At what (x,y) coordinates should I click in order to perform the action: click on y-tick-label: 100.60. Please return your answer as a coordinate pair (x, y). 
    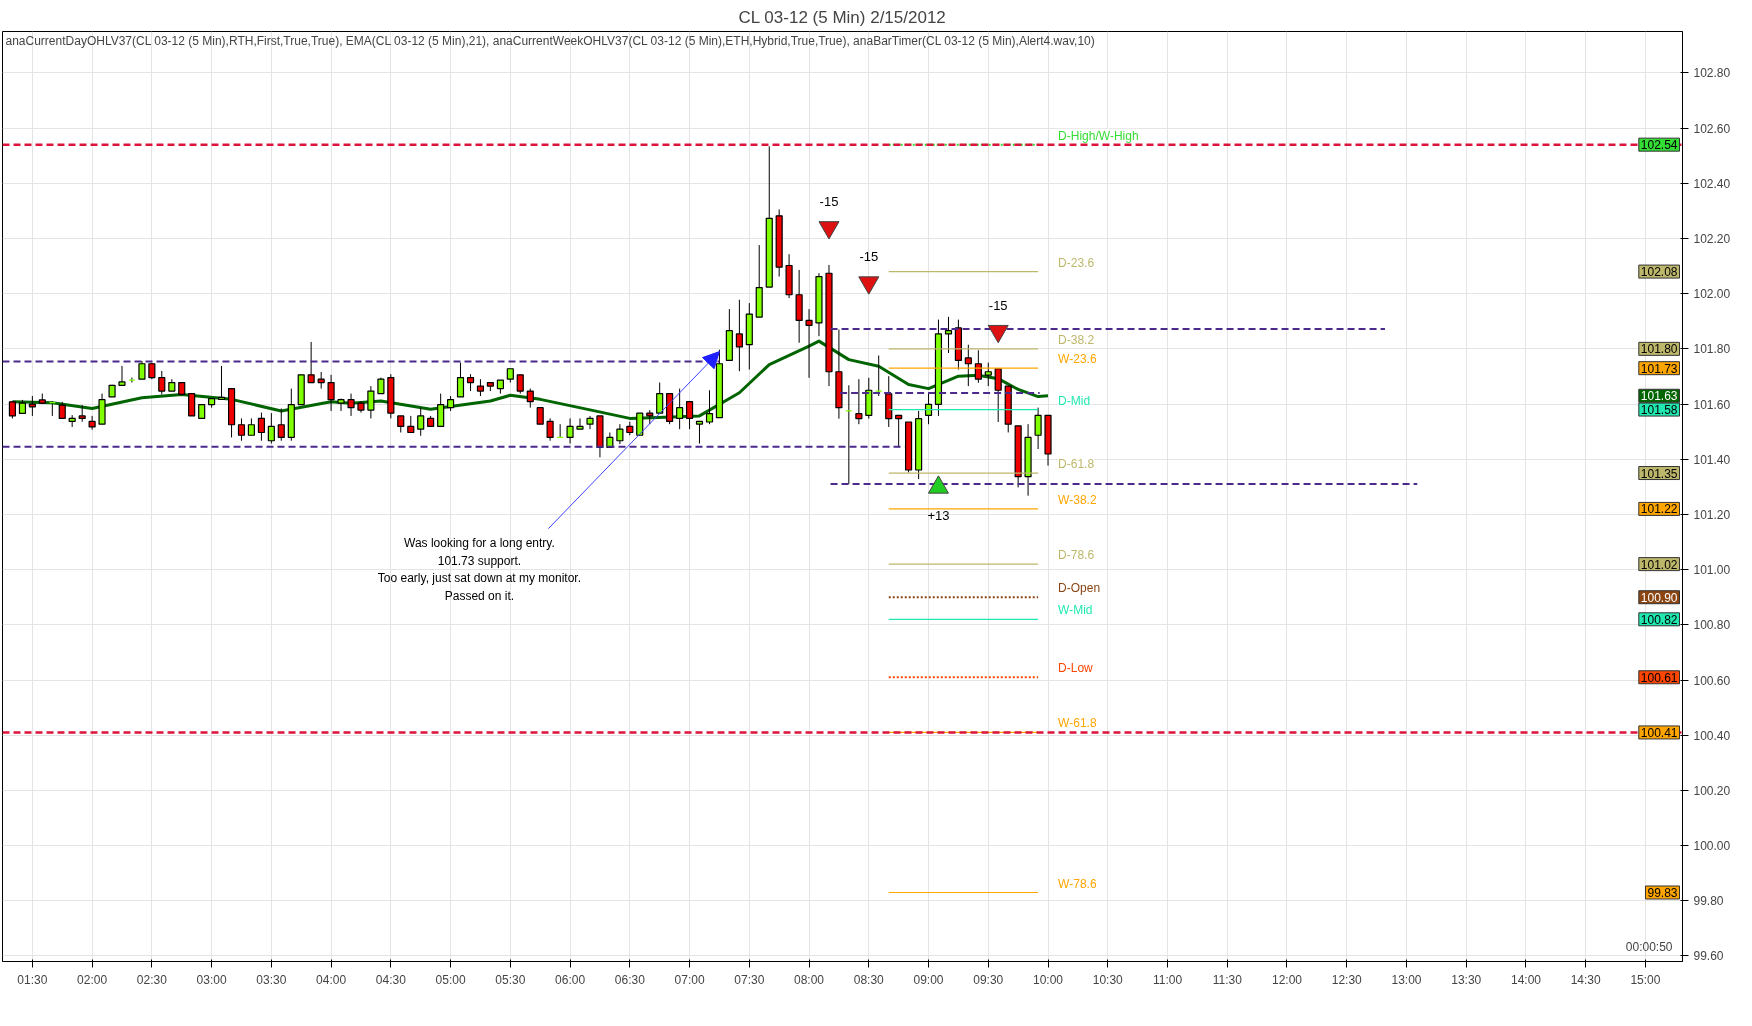
    Looking at the image, I should click on (1712, 680).